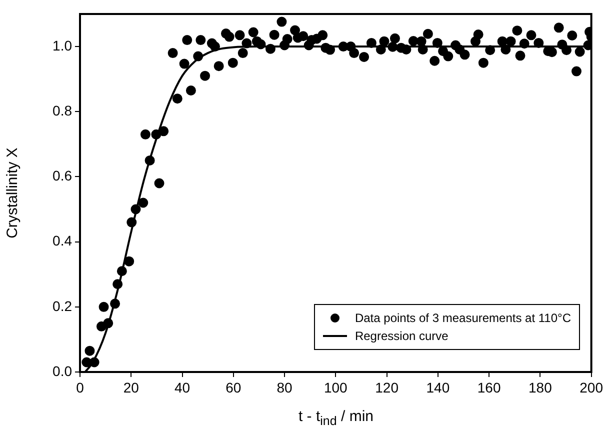  Describe the element at coordinates (489, 387) in the screenshot. I see `x-tick-label: 160` at that location.